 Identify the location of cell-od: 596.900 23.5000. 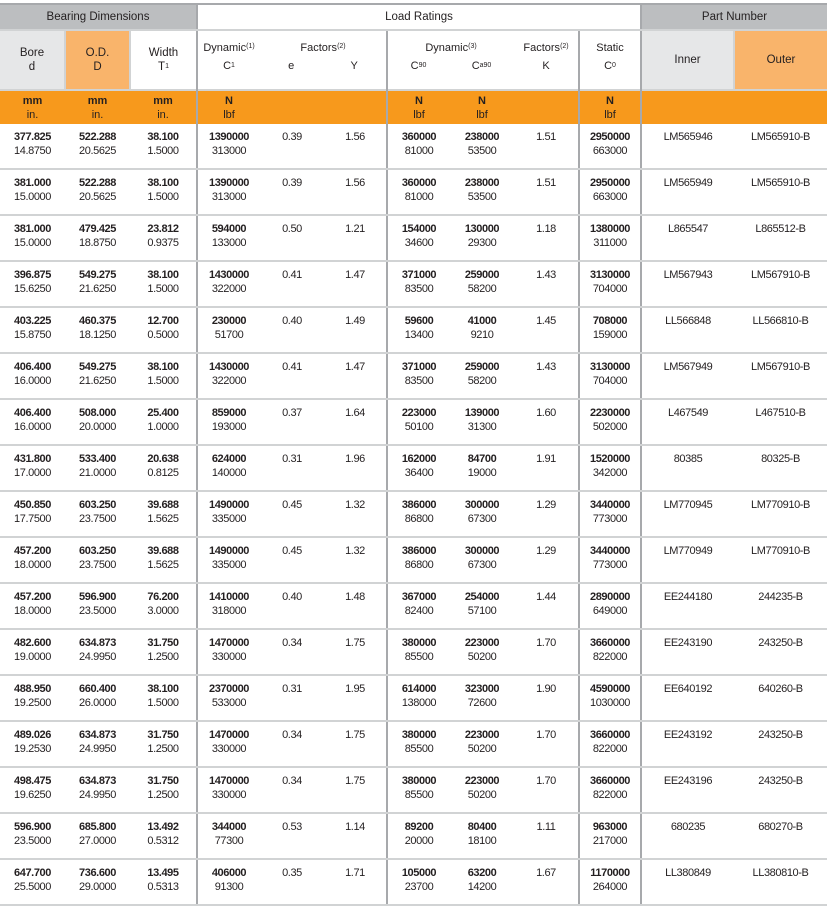
(97, 606).